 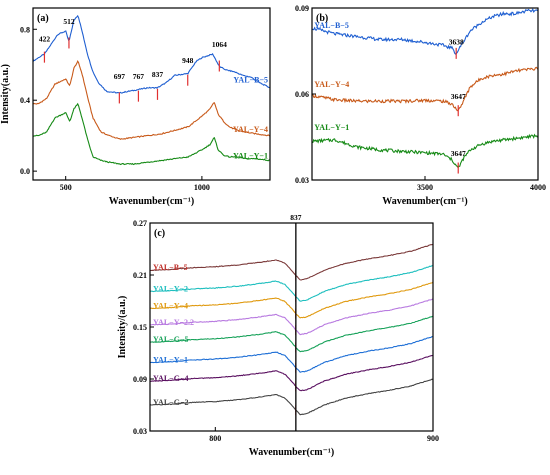 I want to click on peak-label: 948, so click(x=188, y=60).